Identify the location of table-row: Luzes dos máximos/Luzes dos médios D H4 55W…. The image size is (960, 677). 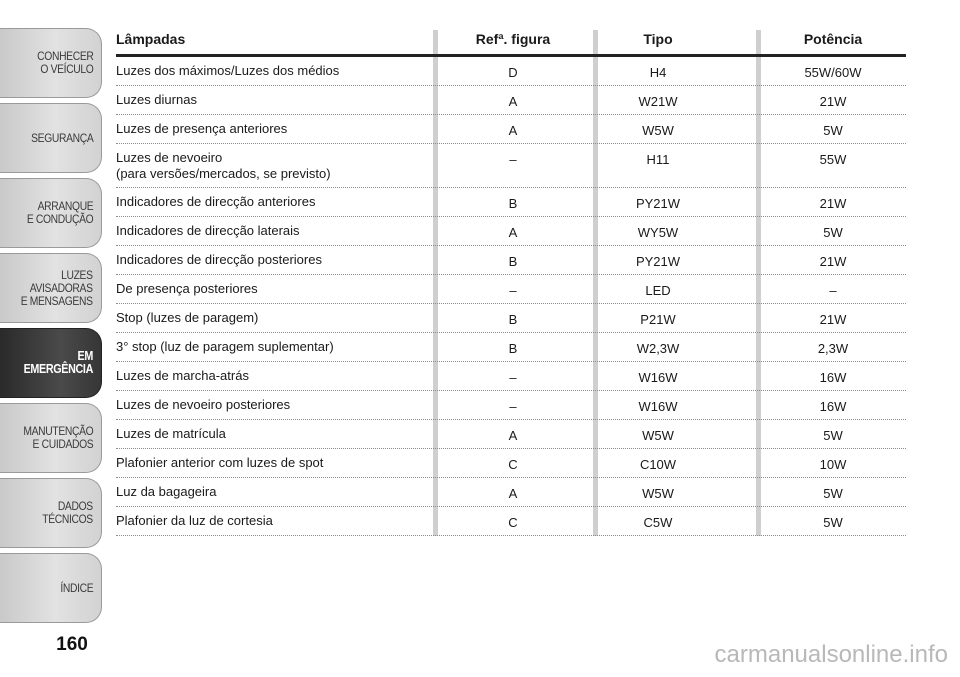
(511, 71).